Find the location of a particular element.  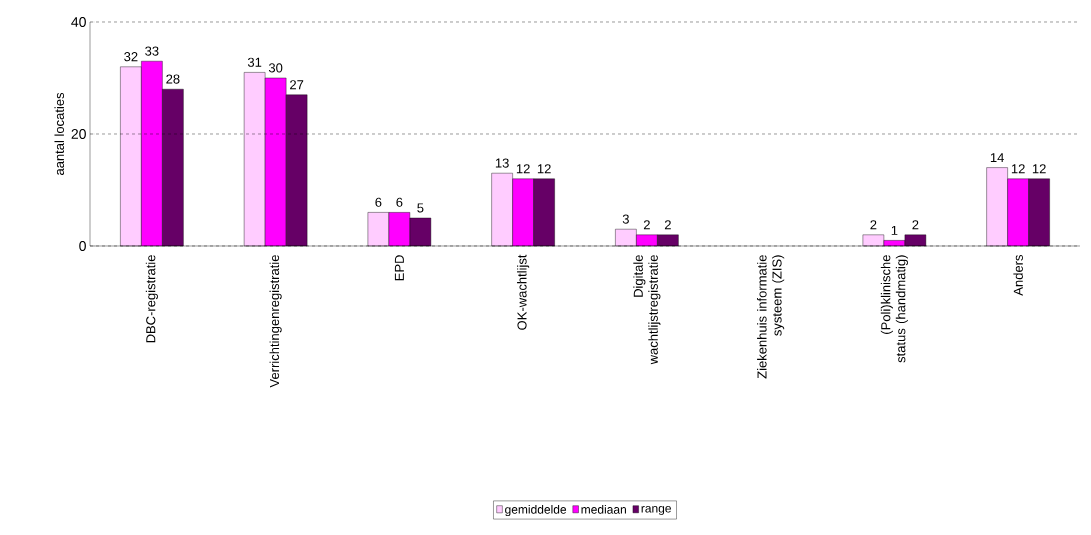

y-tick-label: 0 is located at coordinates (82, 246).